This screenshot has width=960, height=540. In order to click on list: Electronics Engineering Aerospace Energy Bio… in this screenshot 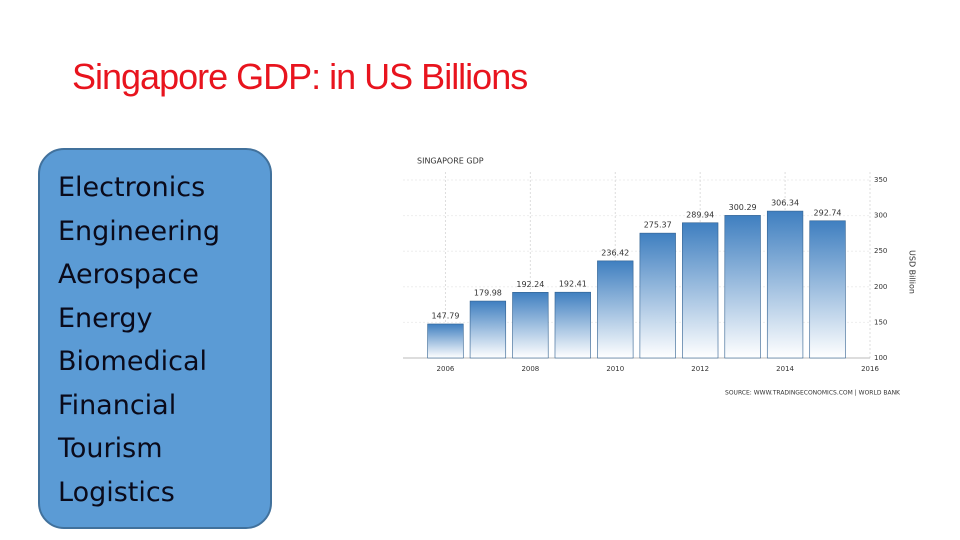, I will do `click(139, 340)`.